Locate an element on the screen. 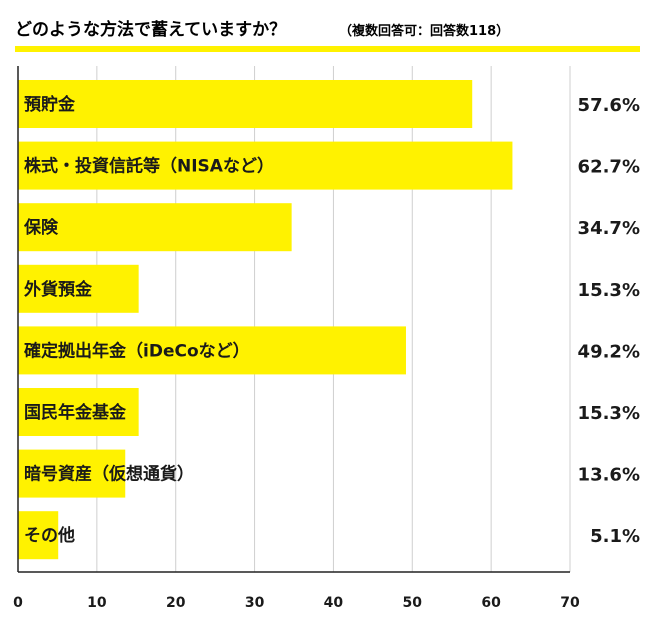 This screenshot has height=629, width=655. title-underline is located at coordinates (327, 49).